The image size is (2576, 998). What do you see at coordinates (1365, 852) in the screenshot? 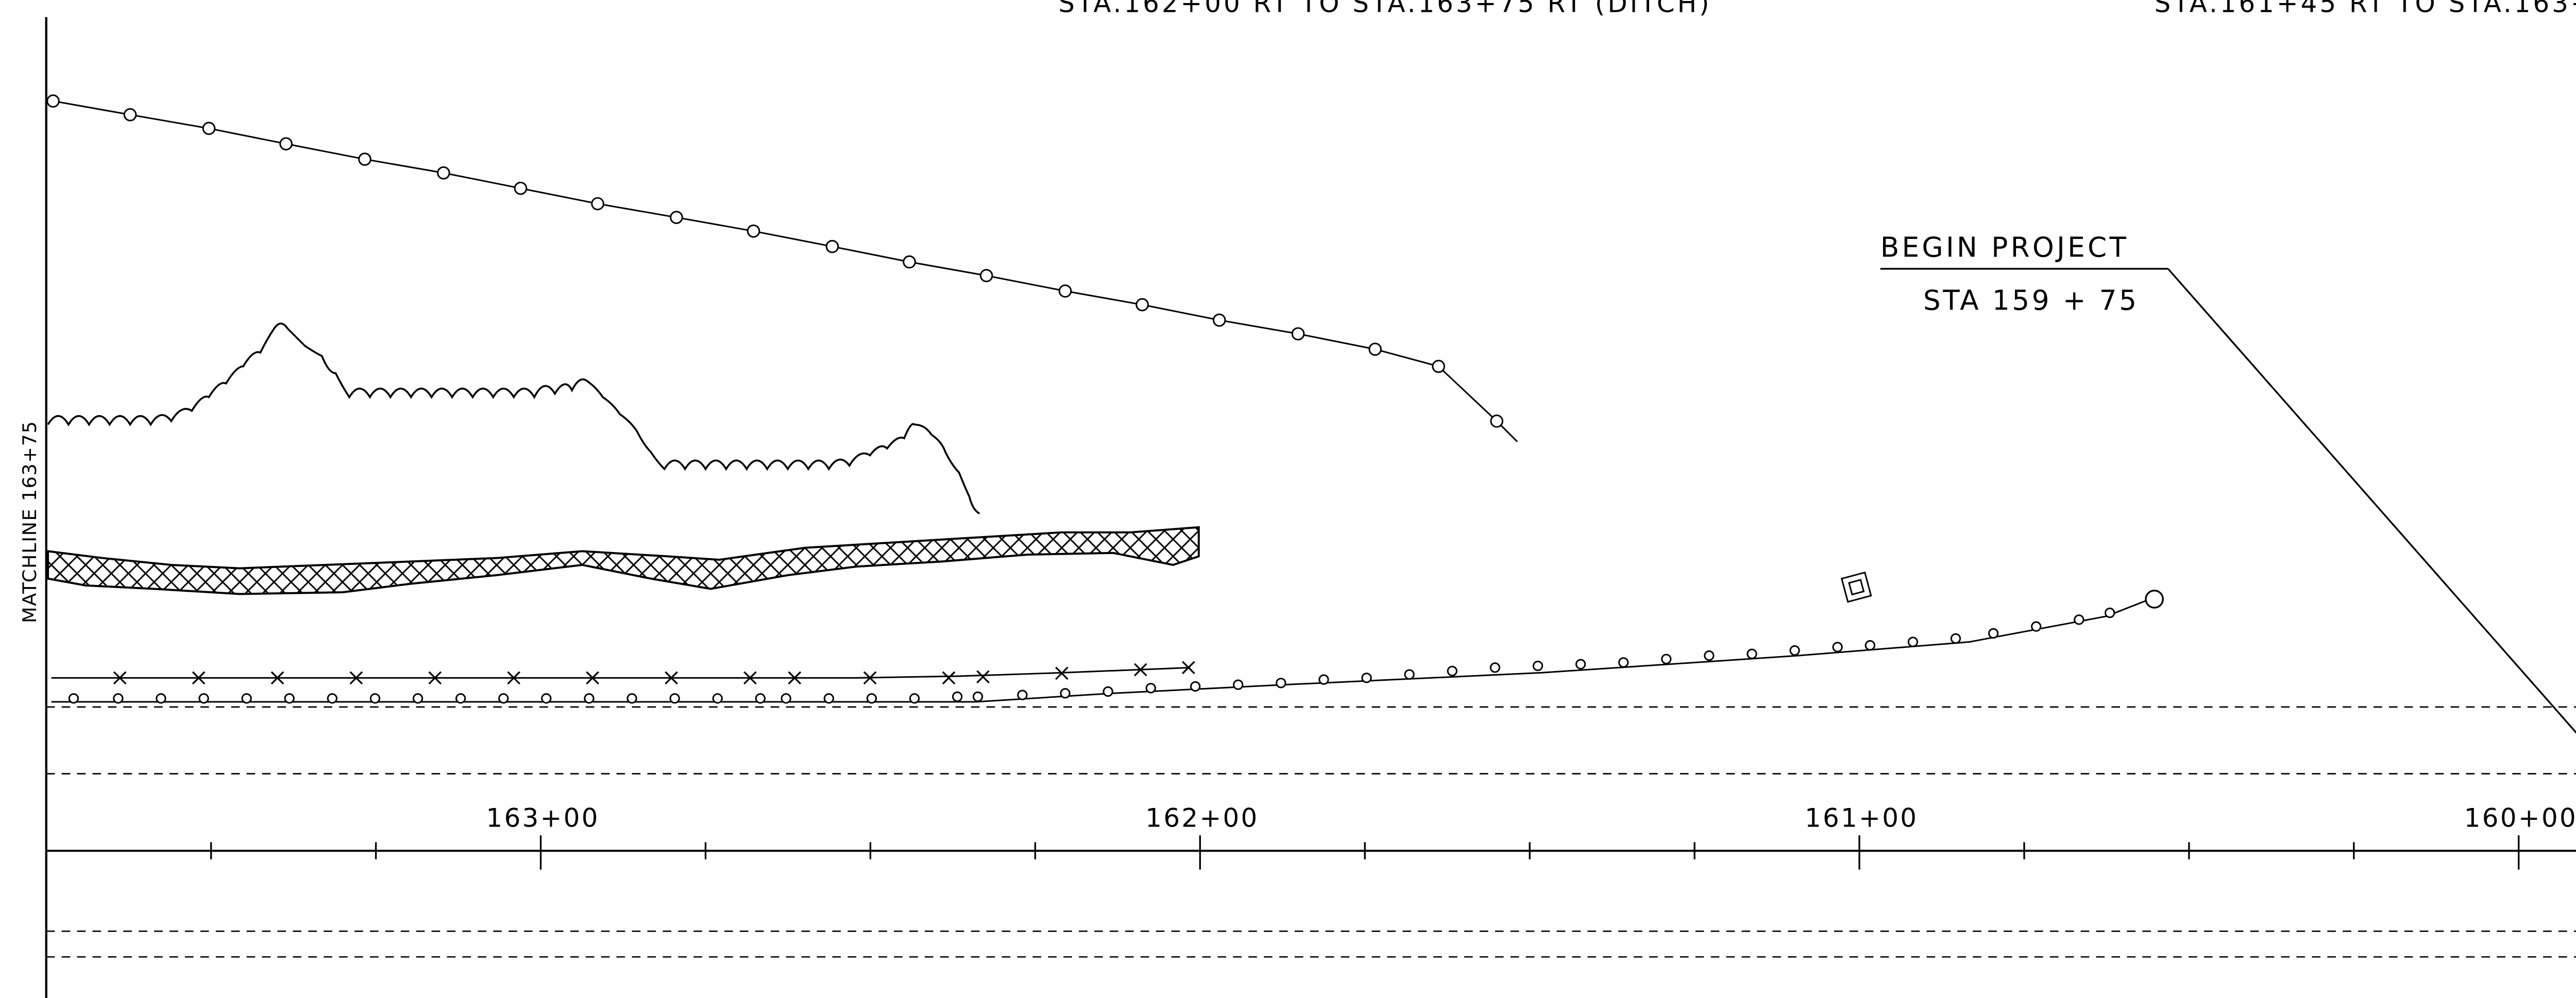
I see `station-ticks` at bounding box center [1365, 852].